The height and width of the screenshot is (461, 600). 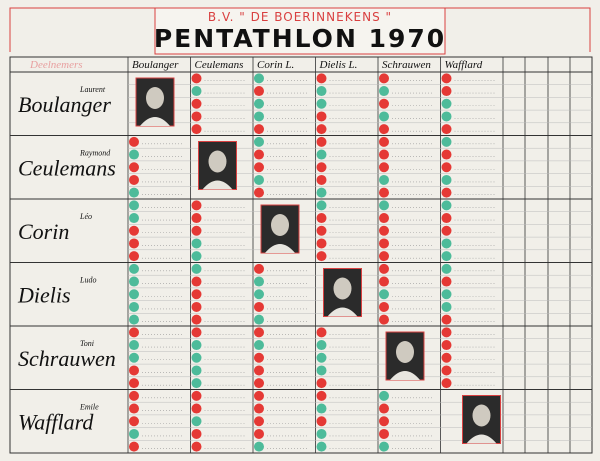 I want to click on column-header: Corin L., so click(x=275, y=65).